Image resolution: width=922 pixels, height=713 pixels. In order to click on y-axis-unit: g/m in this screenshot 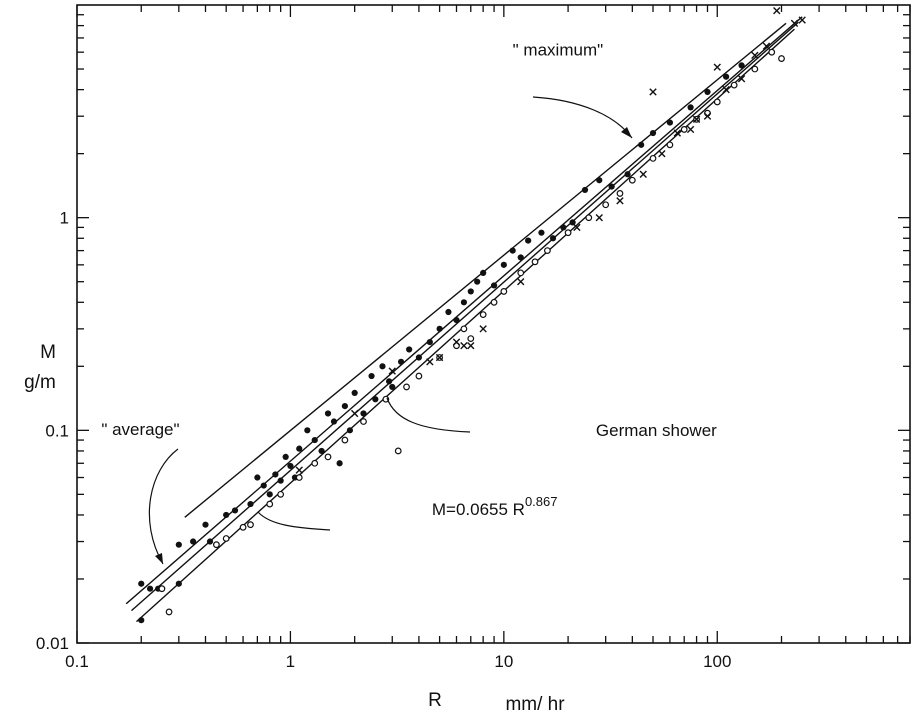, I will do `click(40, 382)`.